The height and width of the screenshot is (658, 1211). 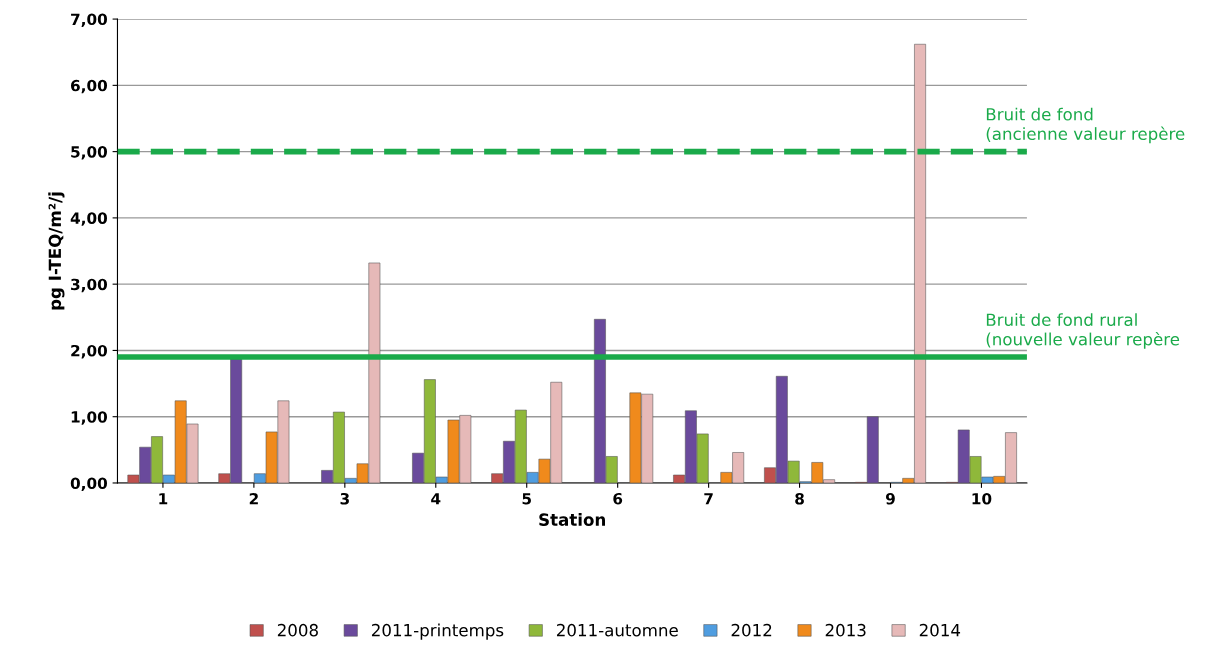 I want to click on legend-label: 2008, so click(x=297, y=630).